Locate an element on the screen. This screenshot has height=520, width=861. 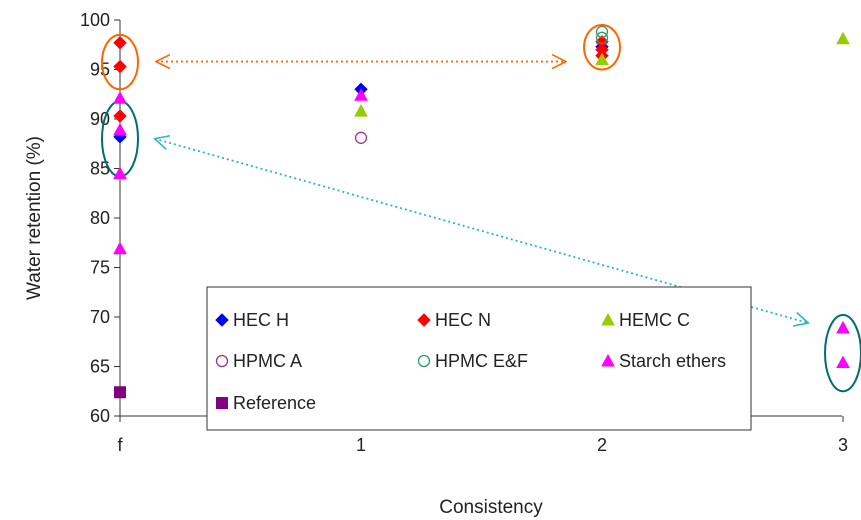
x-tick-label: 1 is located at coordinates (361, 445).